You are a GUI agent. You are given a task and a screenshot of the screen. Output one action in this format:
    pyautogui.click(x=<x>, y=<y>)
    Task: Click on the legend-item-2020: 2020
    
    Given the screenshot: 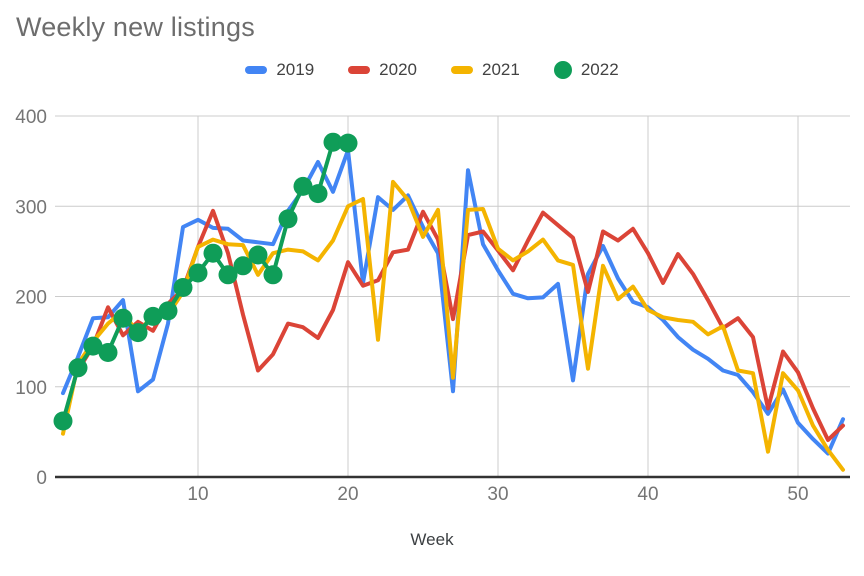 What is the action you would take?
    pyautogui.click(x=382, y=70)
    